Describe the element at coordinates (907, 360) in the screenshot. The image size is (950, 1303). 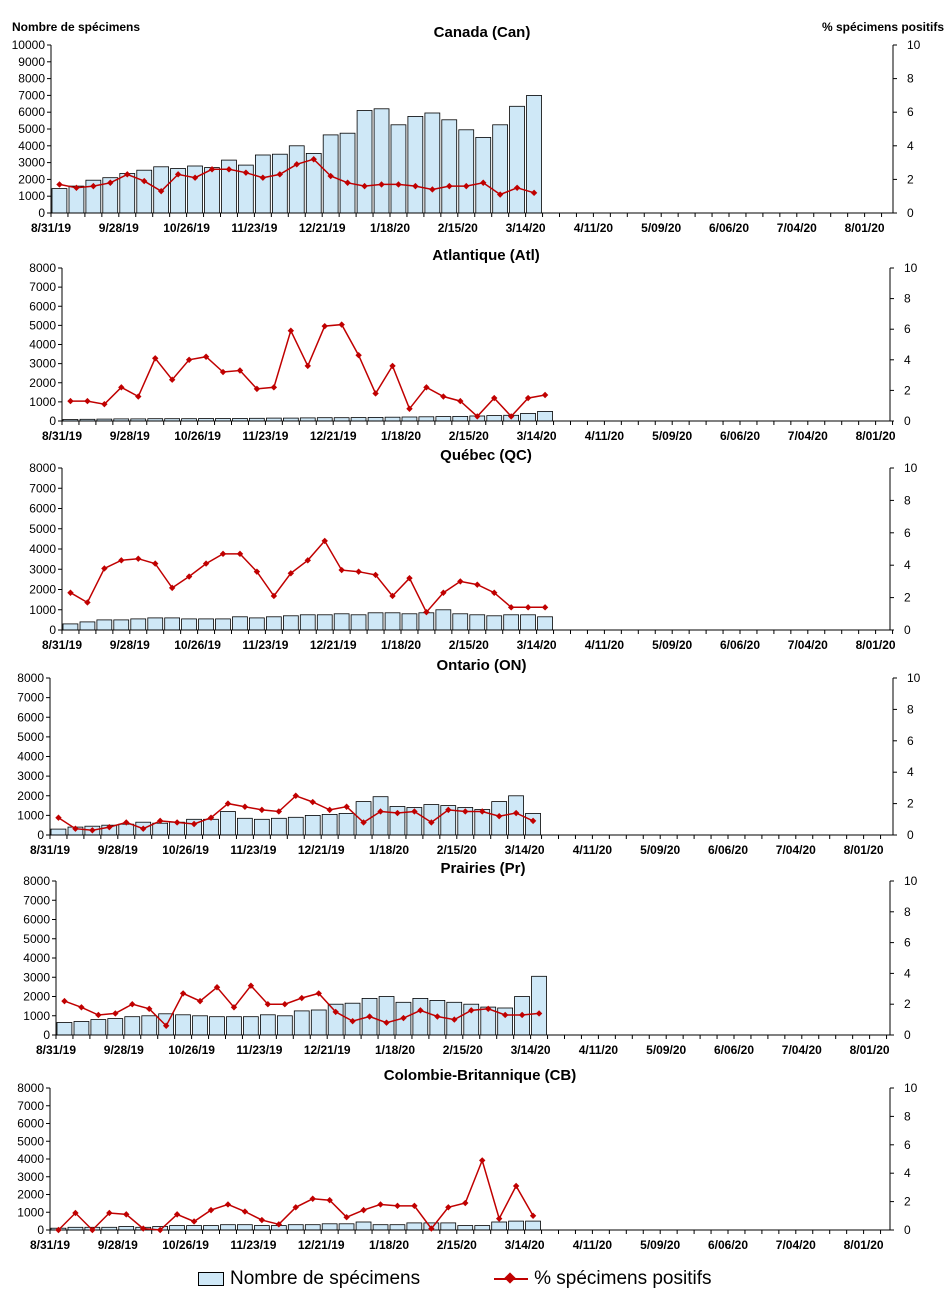
I see `y2-tick-label: 4` at that location.